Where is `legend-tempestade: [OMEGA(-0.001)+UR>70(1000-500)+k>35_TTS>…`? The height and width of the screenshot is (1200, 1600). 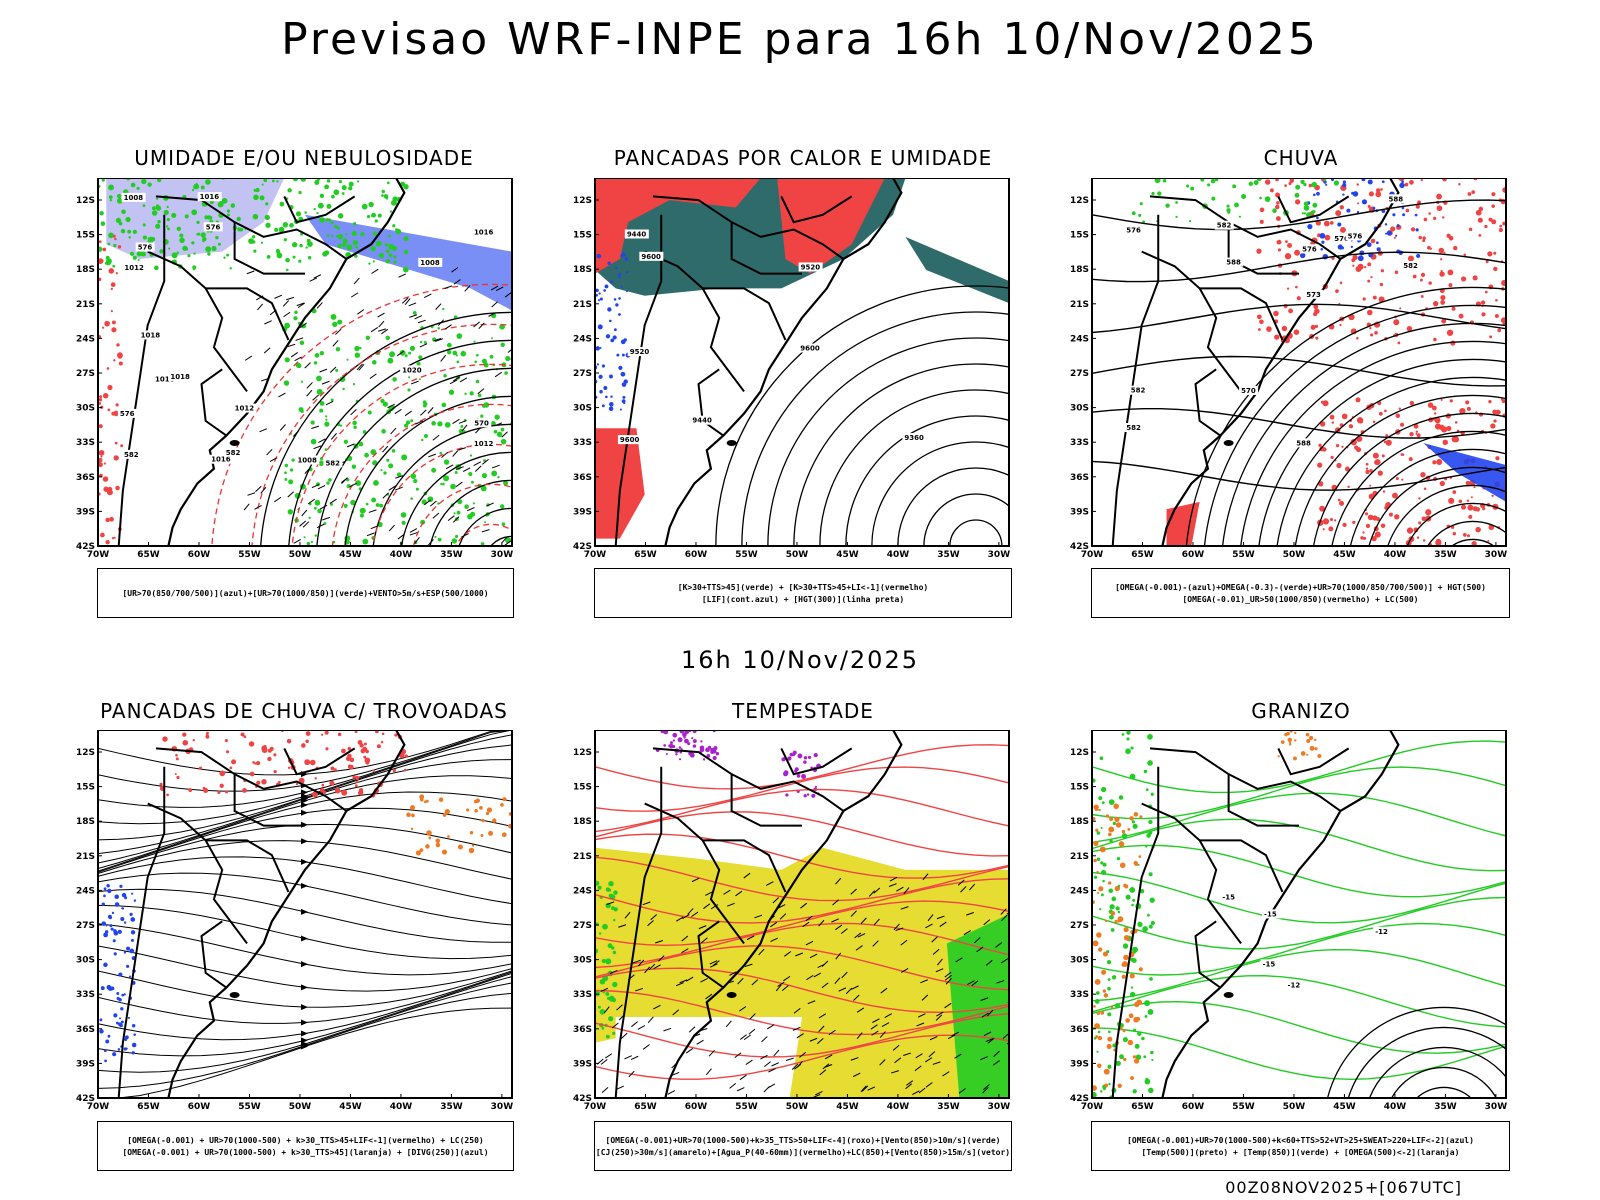 legend-tempestade: [OMEGA(-0.001)+UR>70(1000-500)+k>35_TTS>… is located at coordinates (803, 1146).